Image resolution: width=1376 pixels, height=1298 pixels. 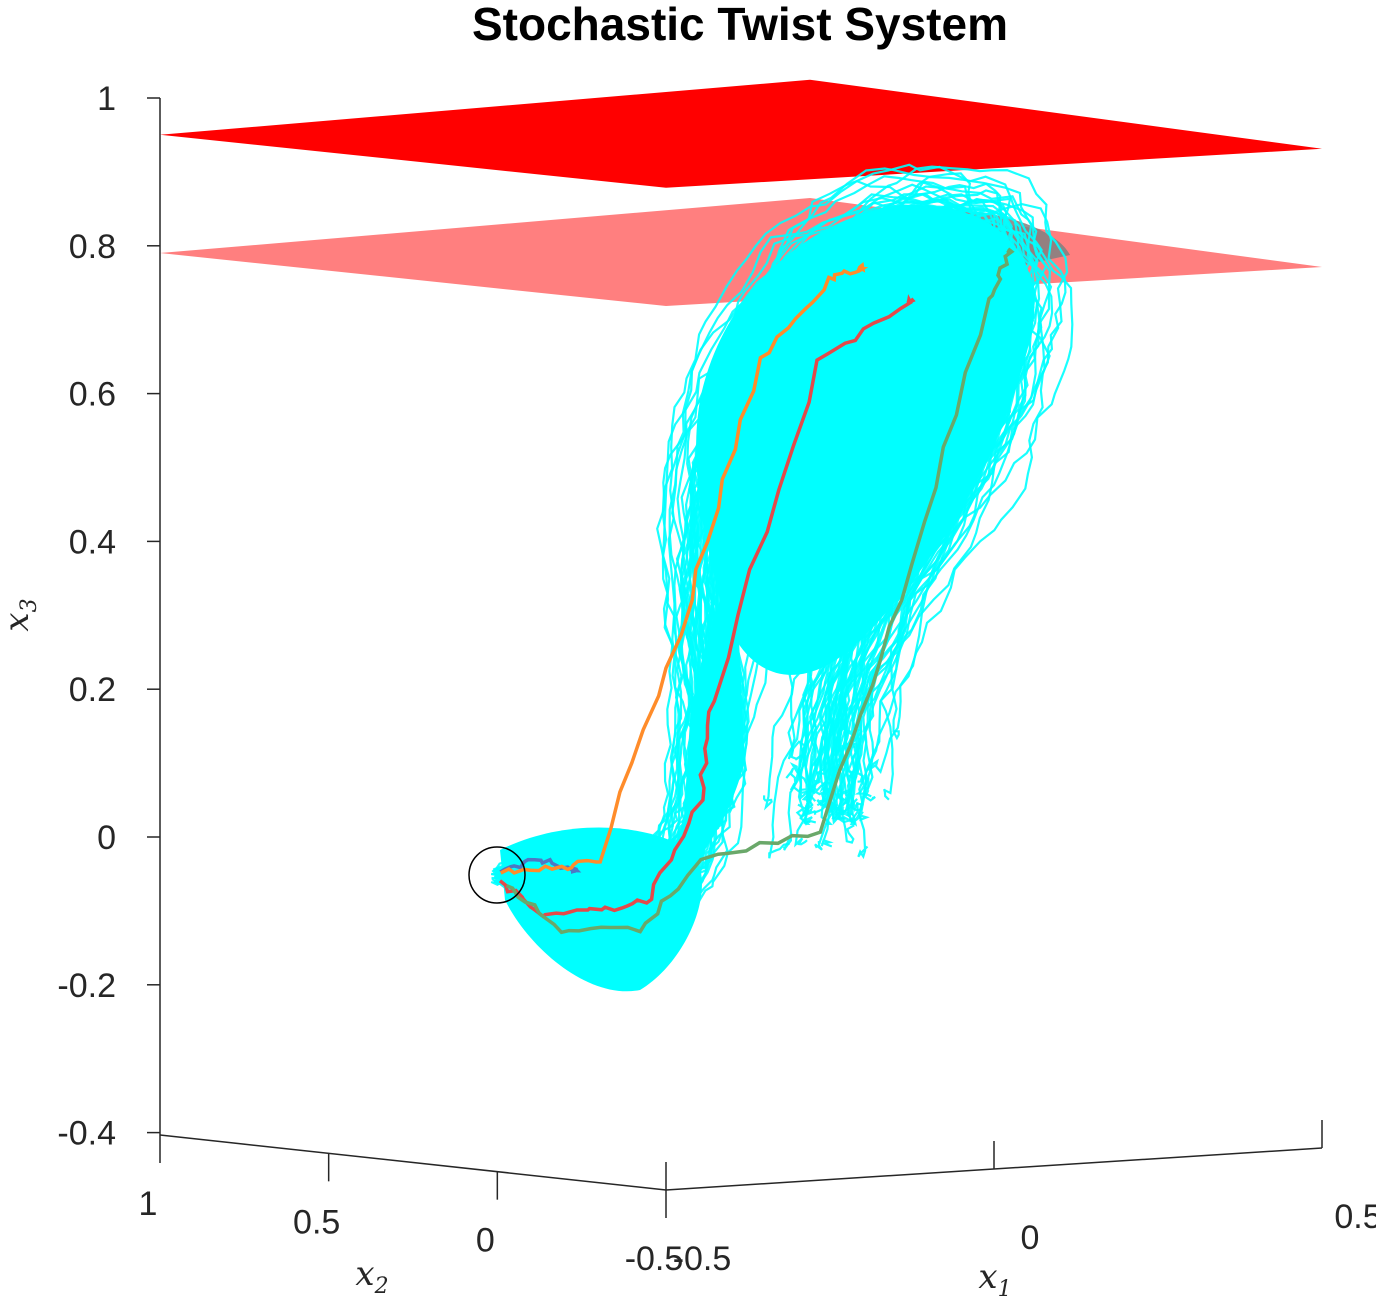 I want to click on x3-tick-label: -0.2, so click(x=86, y=986).